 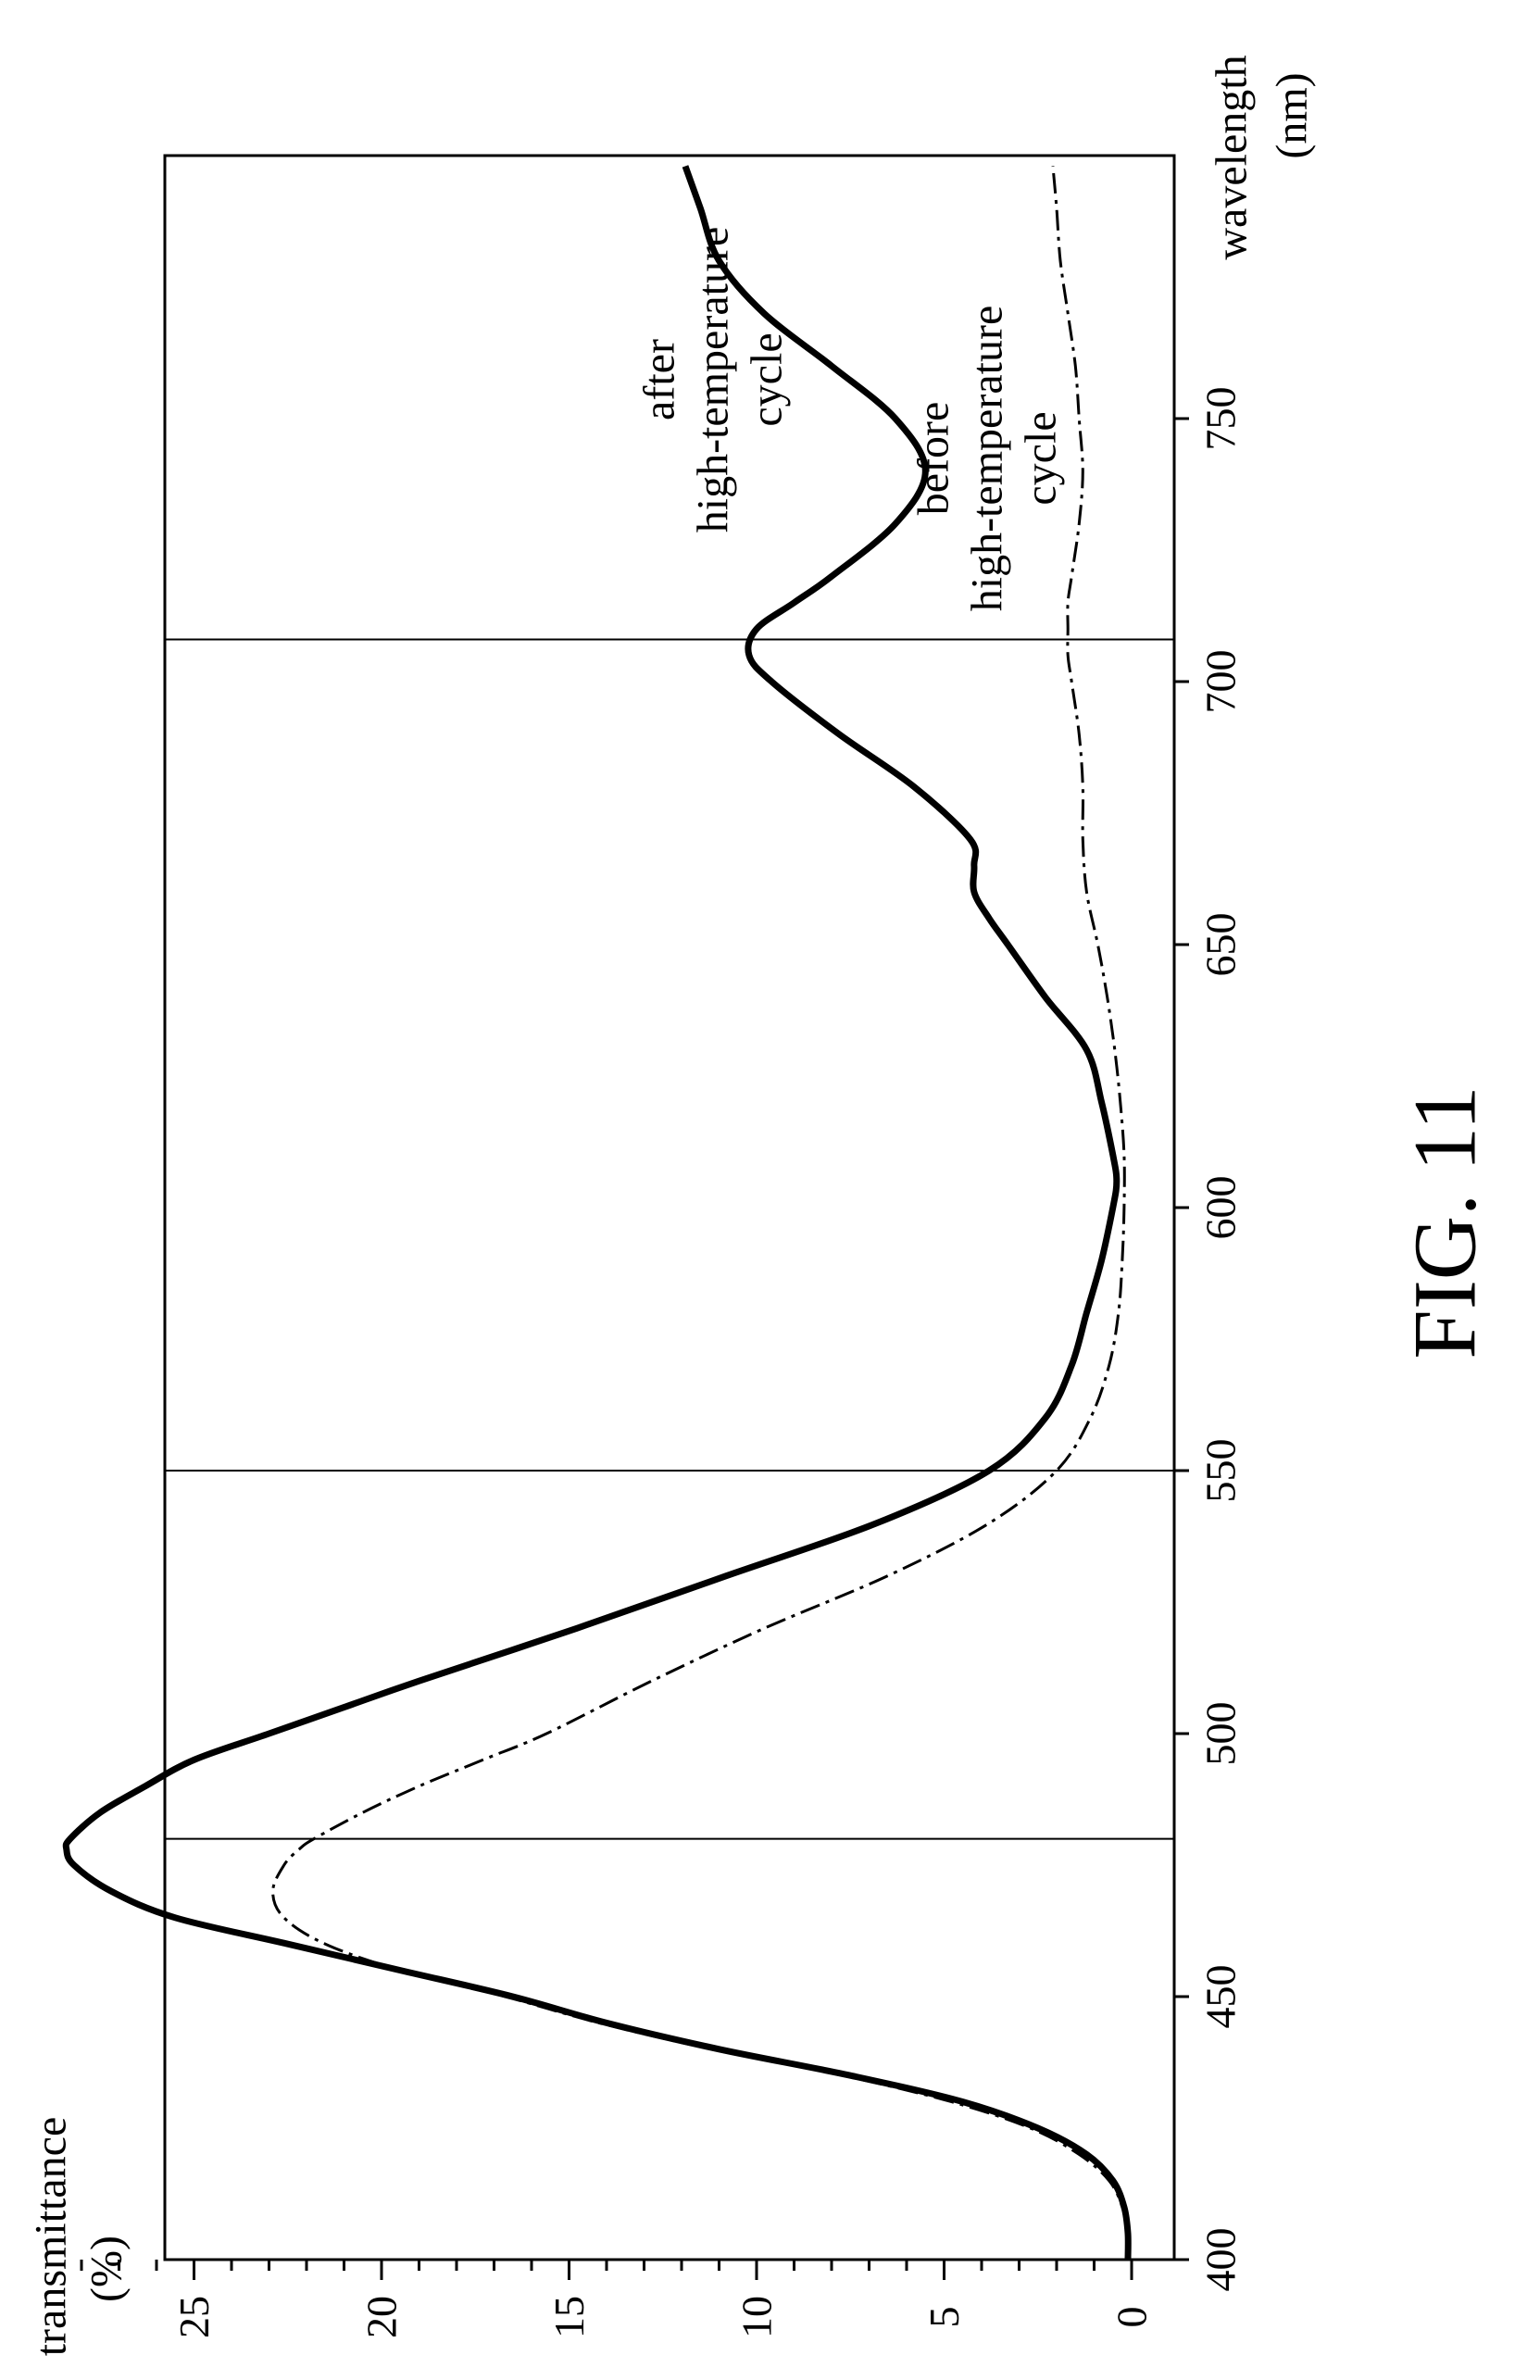 I want to click on series-label-before-line-2: high-temperature, so click(x=988, y=459).